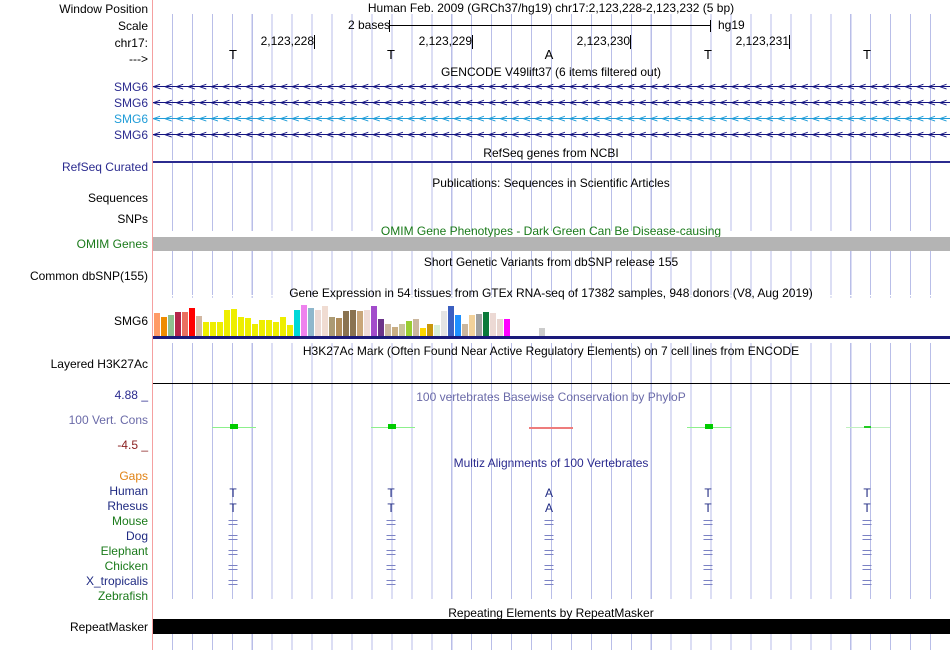  I want to click on label-100-vert-cons: 100 Vert. Cons, so click(108, 420).